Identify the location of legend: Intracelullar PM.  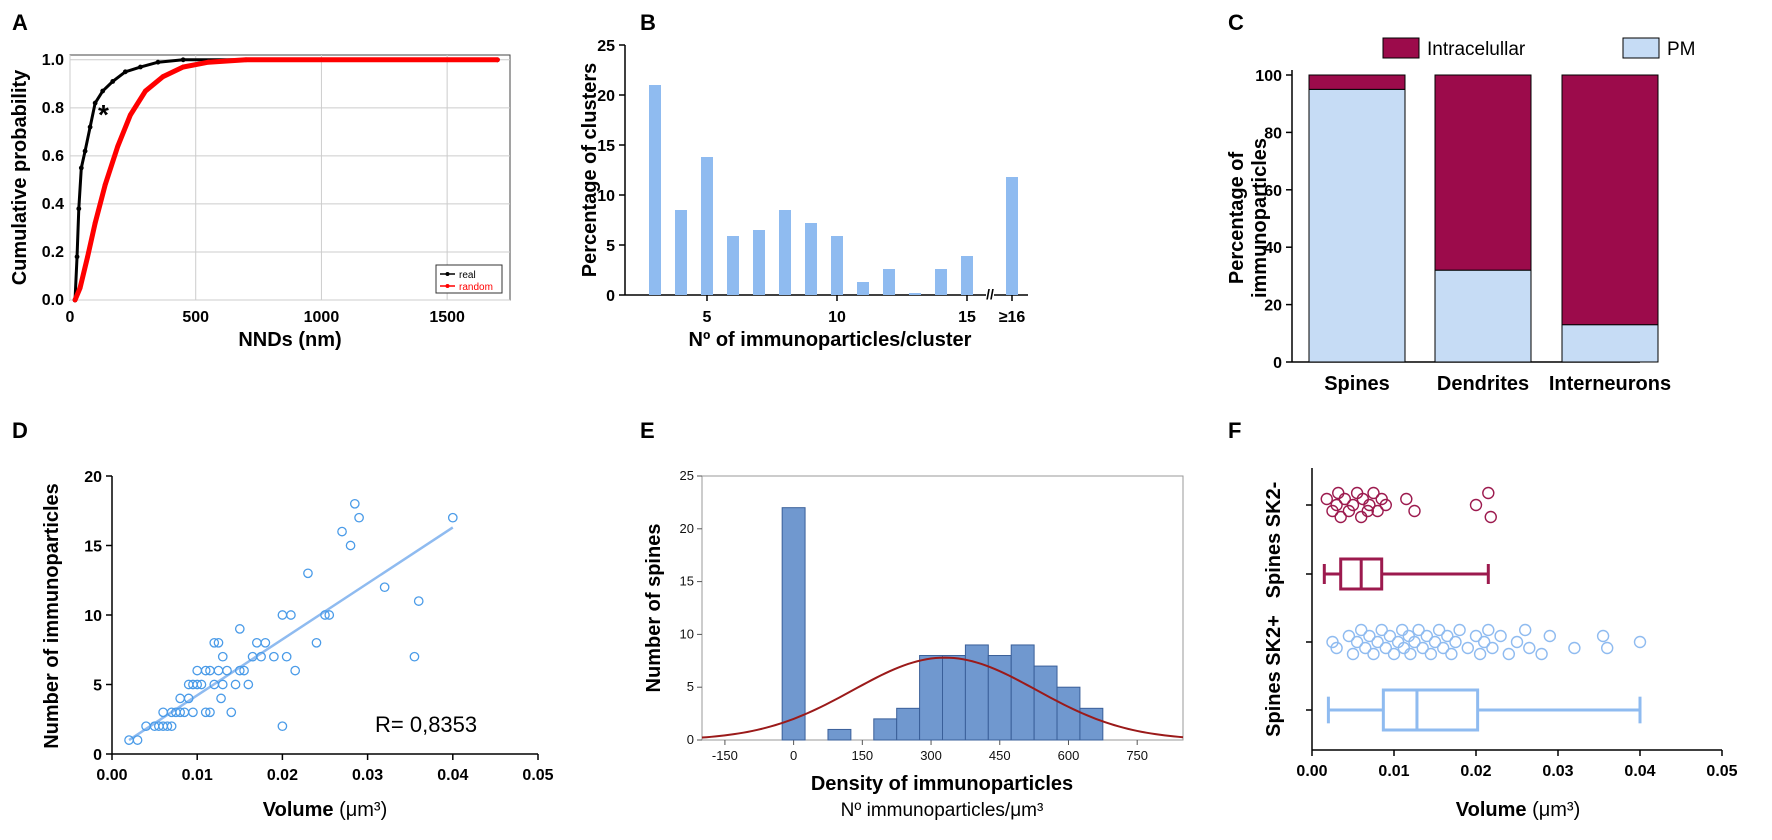
(1539, 48).